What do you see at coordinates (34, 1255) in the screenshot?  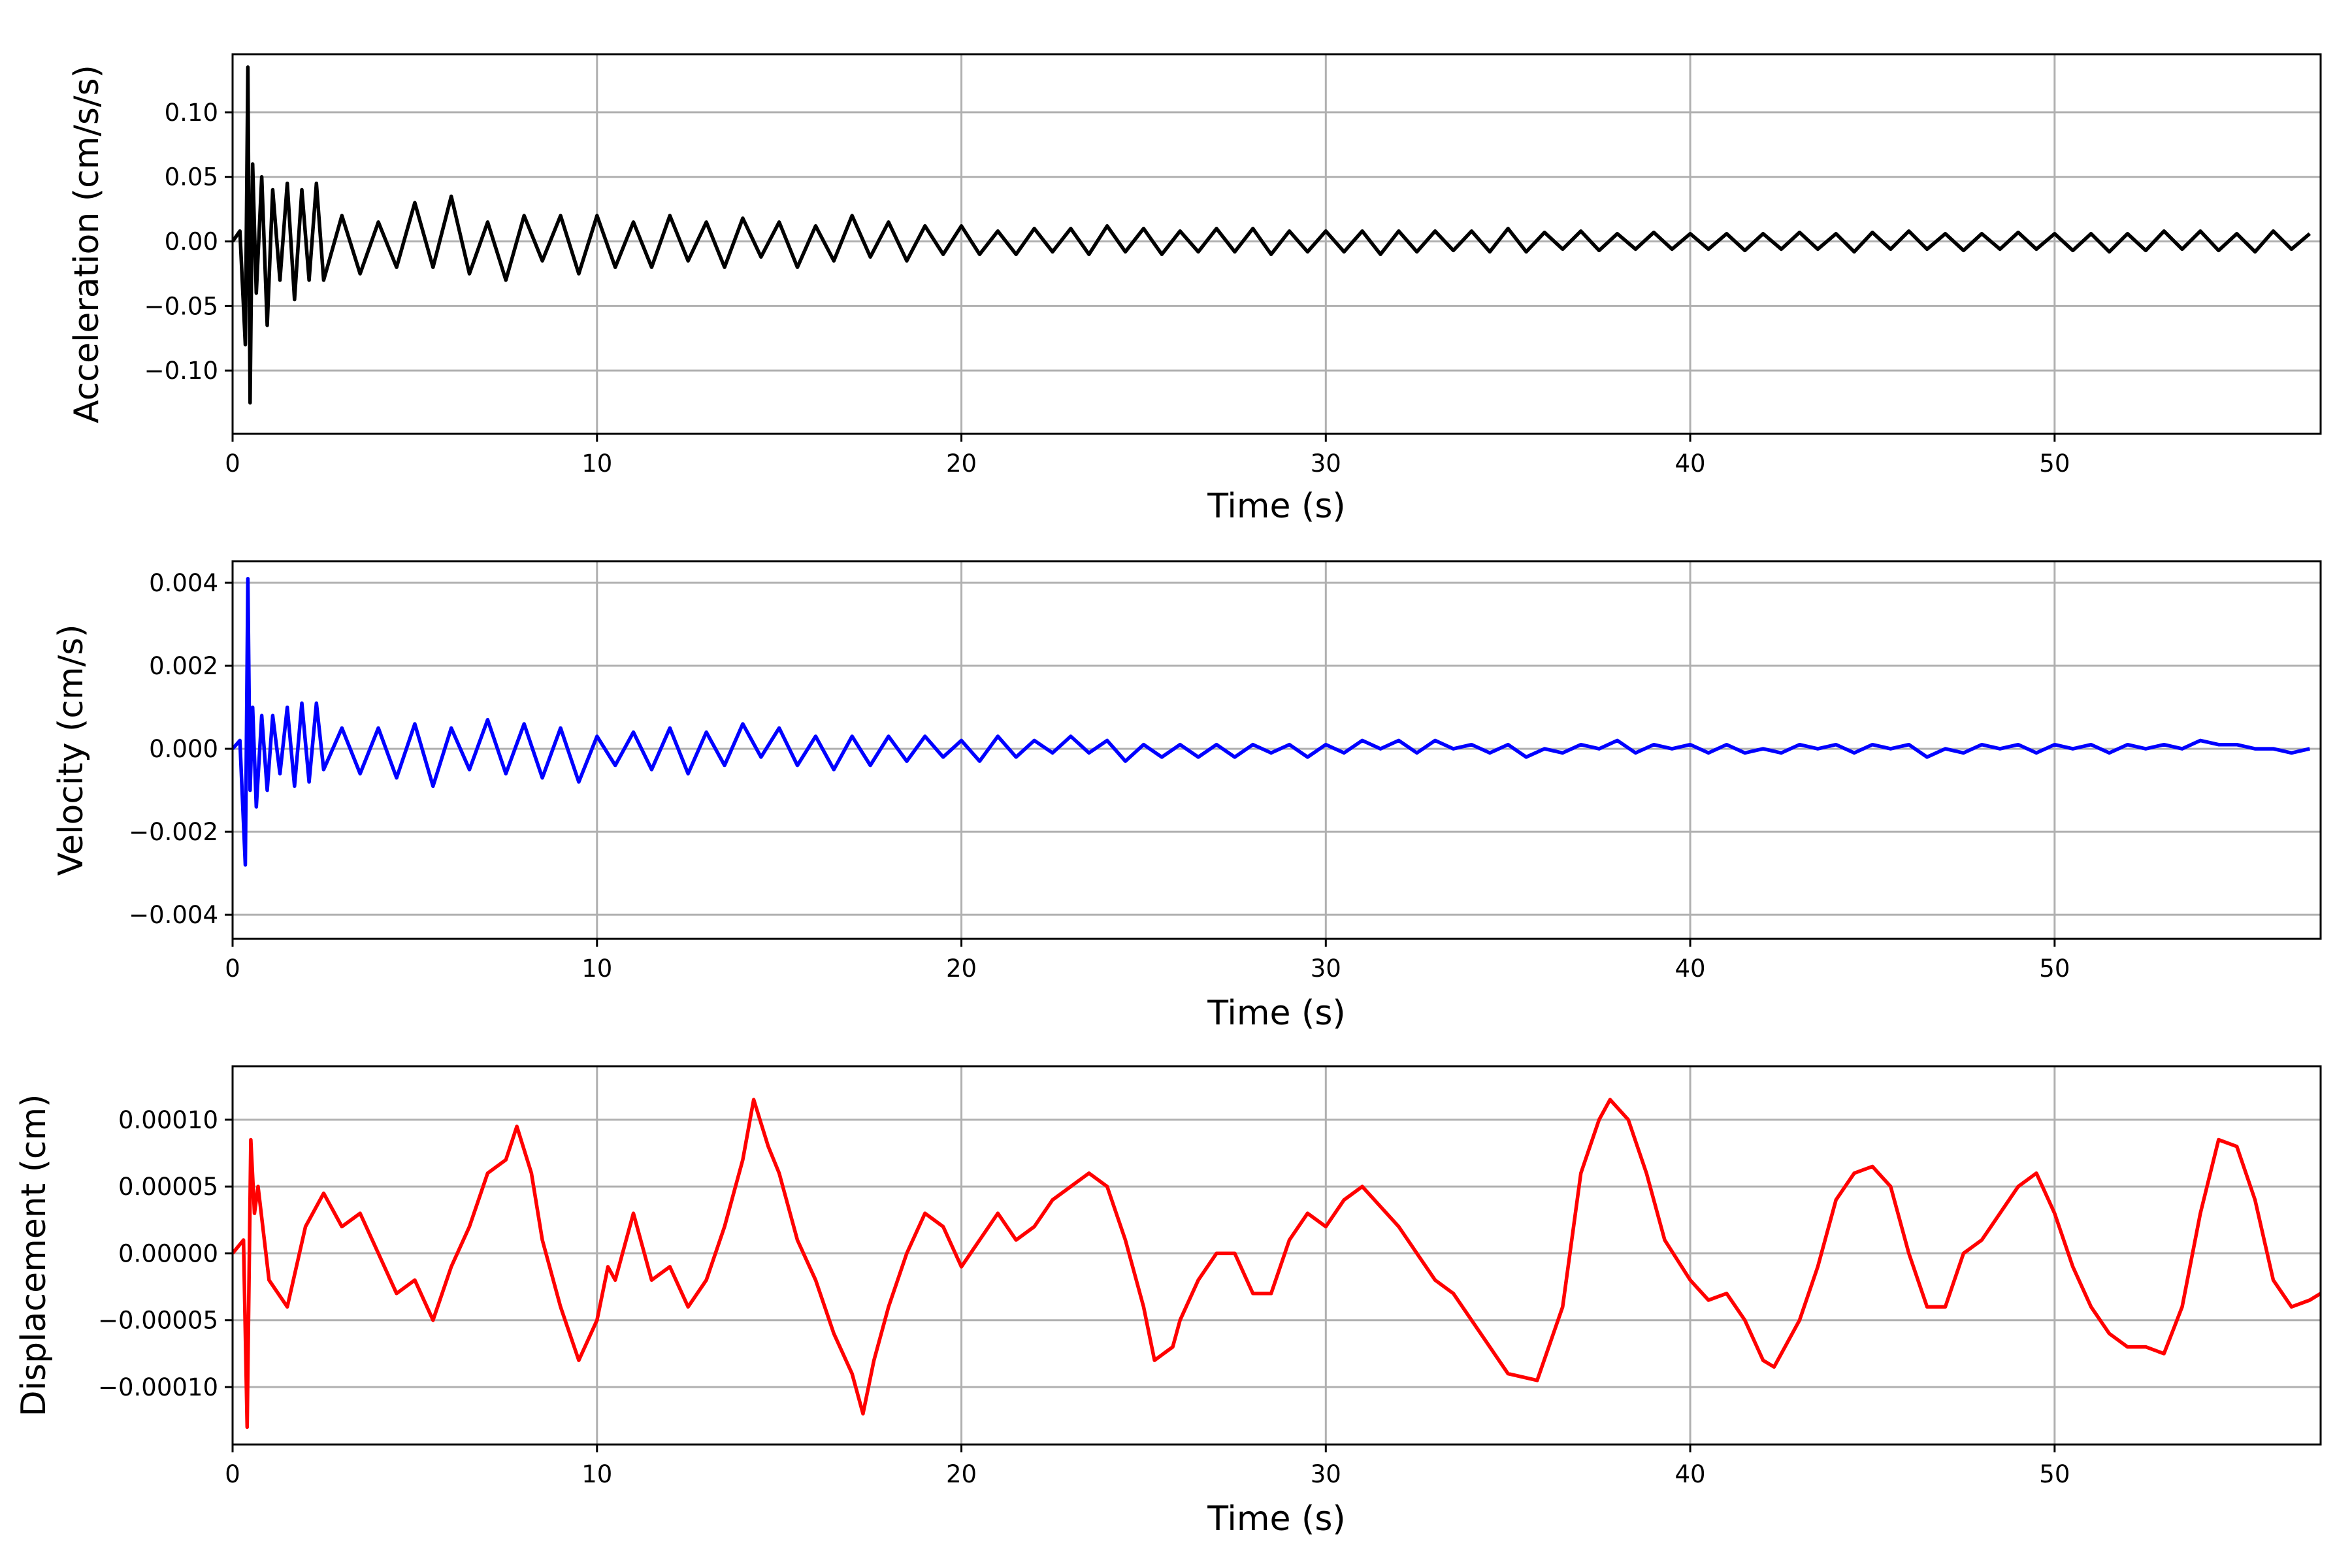 I see `y-axis-label: Displacement (cm)` at bounding box center [34, 1255].